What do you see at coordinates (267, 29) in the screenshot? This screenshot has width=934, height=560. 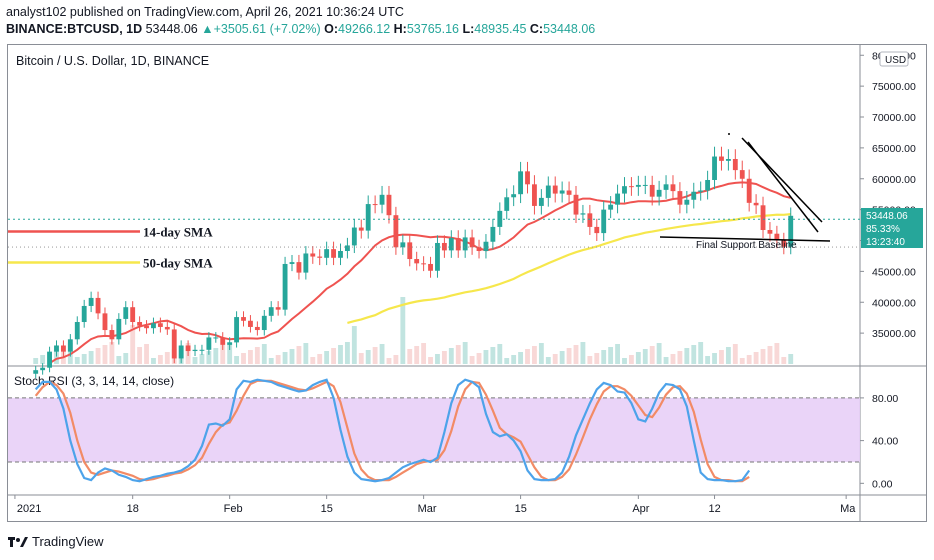 I see `price-change: +3505.61 (+7.02%)` at bounding box center [267, 29].